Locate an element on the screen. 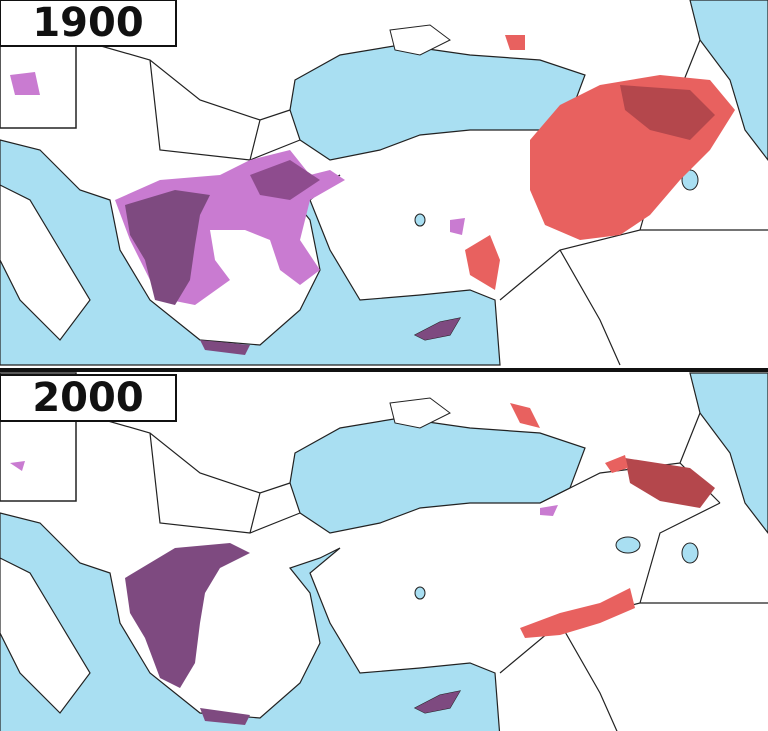 The width and height of the screenshot is (768, 731). region-red is located at coordinates (495, 162).